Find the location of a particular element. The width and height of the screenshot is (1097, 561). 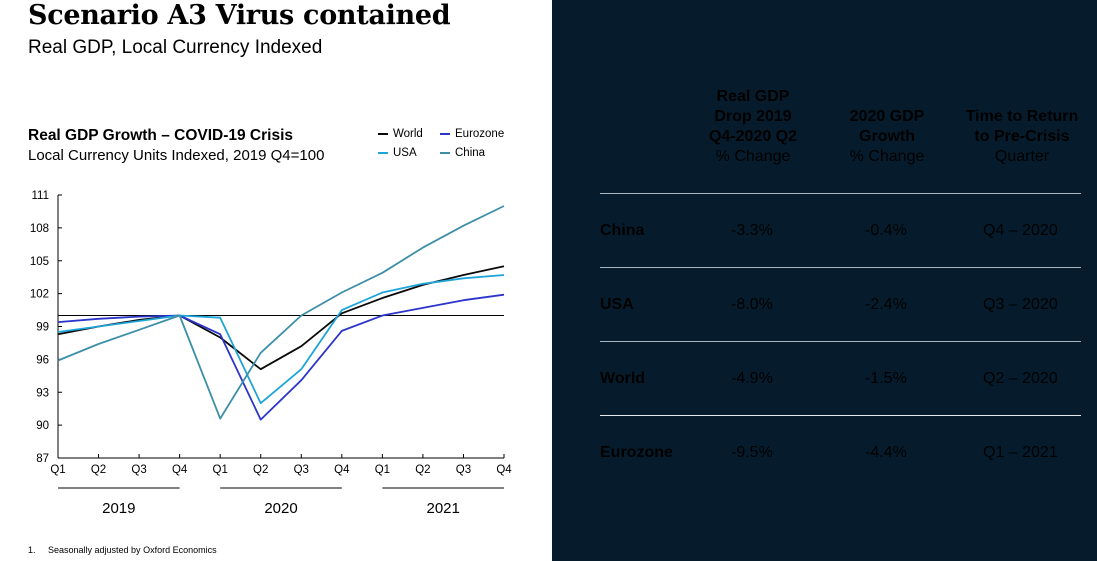

gdp-drop-value: -9.5% is located at coordinates (752, 452).